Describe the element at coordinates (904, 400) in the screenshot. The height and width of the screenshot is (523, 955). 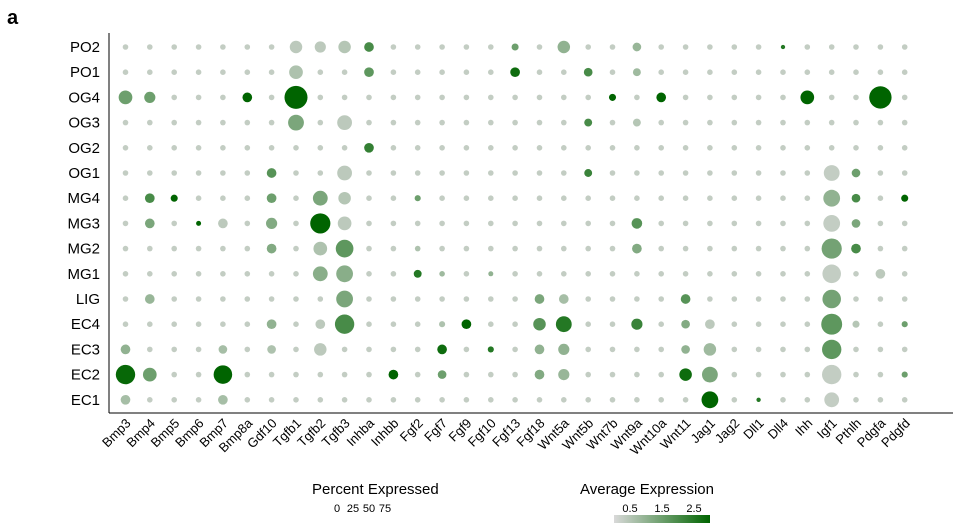
I see `dot-EC1-Pdgfd` at that location.